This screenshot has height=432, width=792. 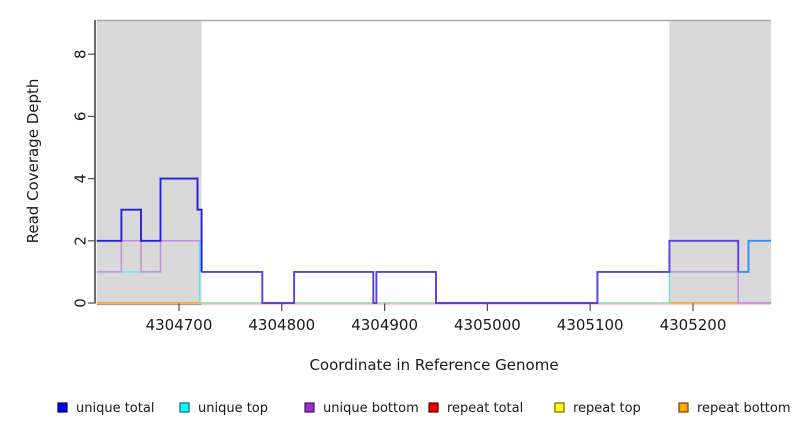 I want to click on legend-swatch-unique-bottom, so click(x=309, y=407).